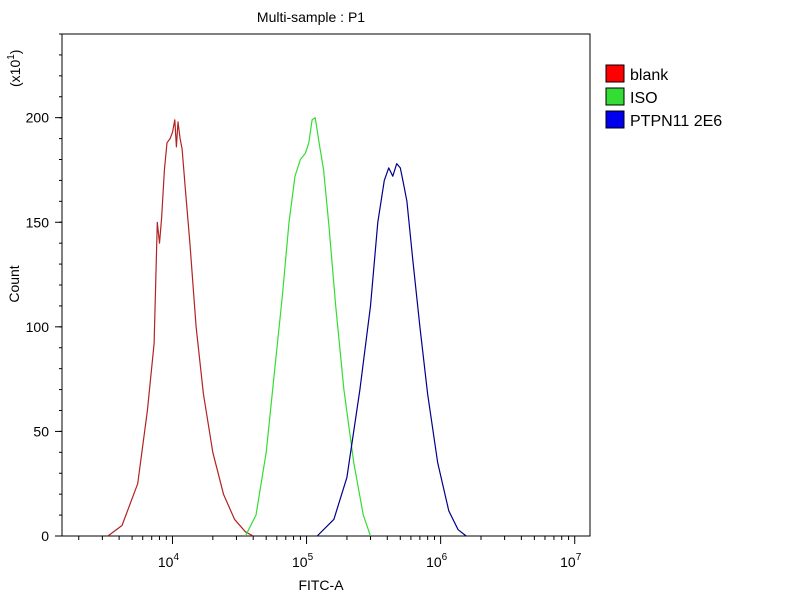  What do you see at coordinates (676, 121) in the screenshot?
I see `legend-label-2: PTPN11 2E6` at bounding box center [676, 121].